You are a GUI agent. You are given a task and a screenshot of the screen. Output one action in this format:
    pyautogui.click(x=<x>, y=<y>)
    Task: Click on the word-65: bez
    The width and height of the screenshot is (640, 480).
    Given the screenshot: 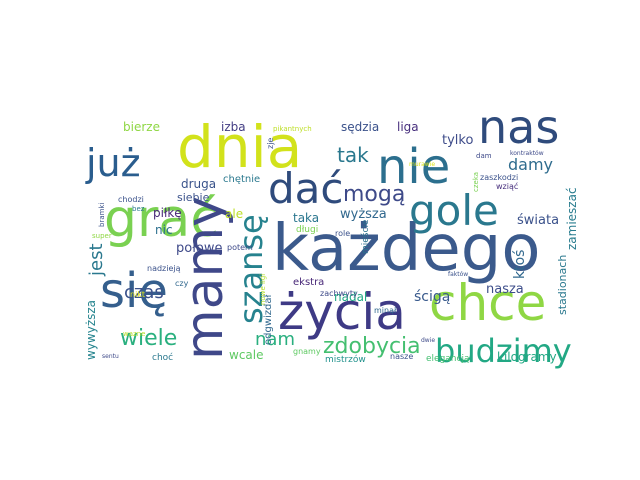 What is the action you would take?
    pyautogui.click(x=138, y=209)
    